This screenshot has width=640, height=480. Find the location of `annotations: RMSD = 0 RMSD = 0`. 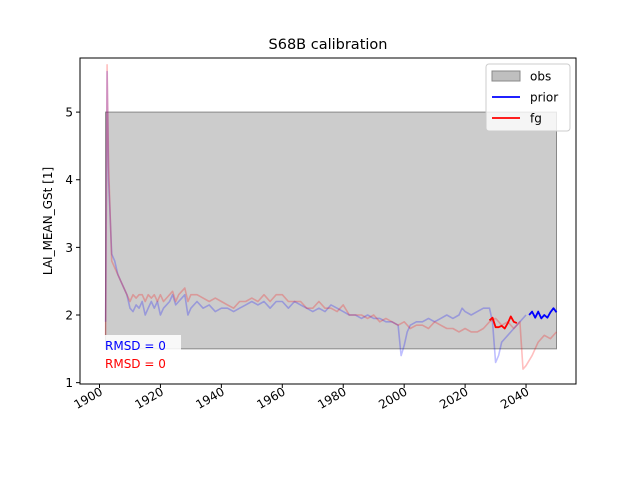

annotations: RMSD = 0 RMSD = 0 is located at coordinates (141, 353).